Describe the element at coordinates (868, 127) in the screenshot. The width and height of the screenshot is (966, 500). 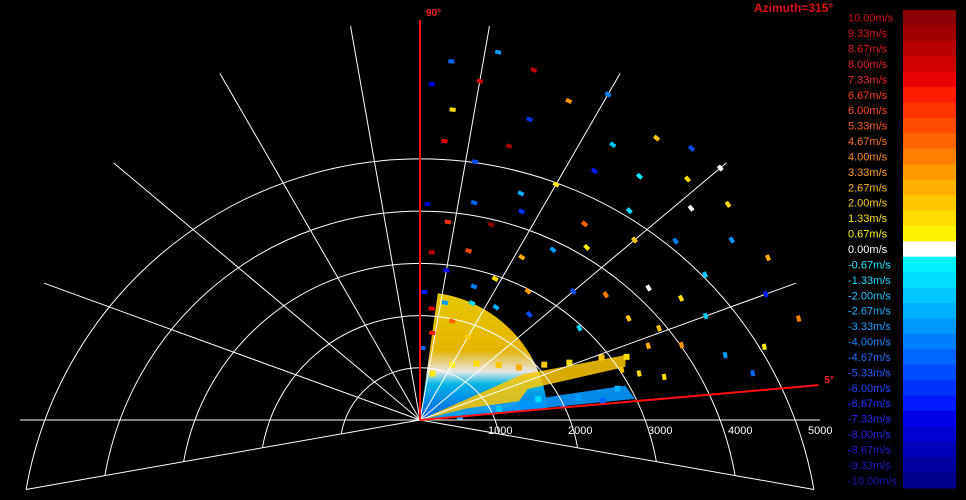
I see `colorbar-label: 5.33m/s` at that location.